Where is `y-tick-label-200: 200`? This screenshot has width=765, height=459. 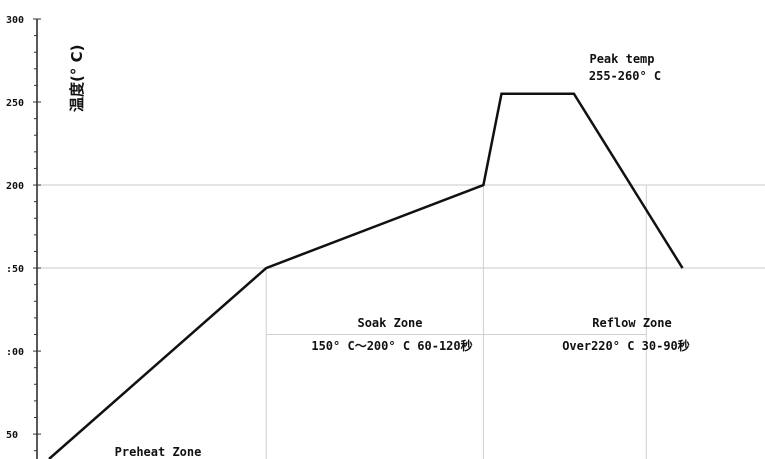 y-tick-label-200: 200 is located at coordinates (15, 186).